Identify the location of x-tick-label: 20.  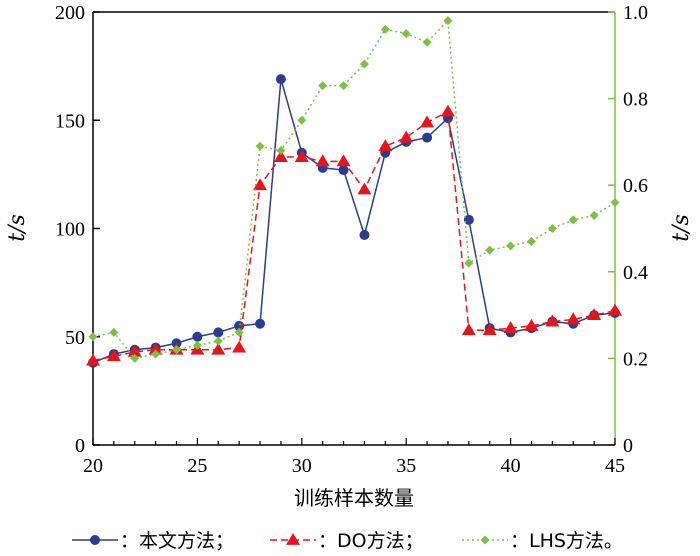
(93, 466).